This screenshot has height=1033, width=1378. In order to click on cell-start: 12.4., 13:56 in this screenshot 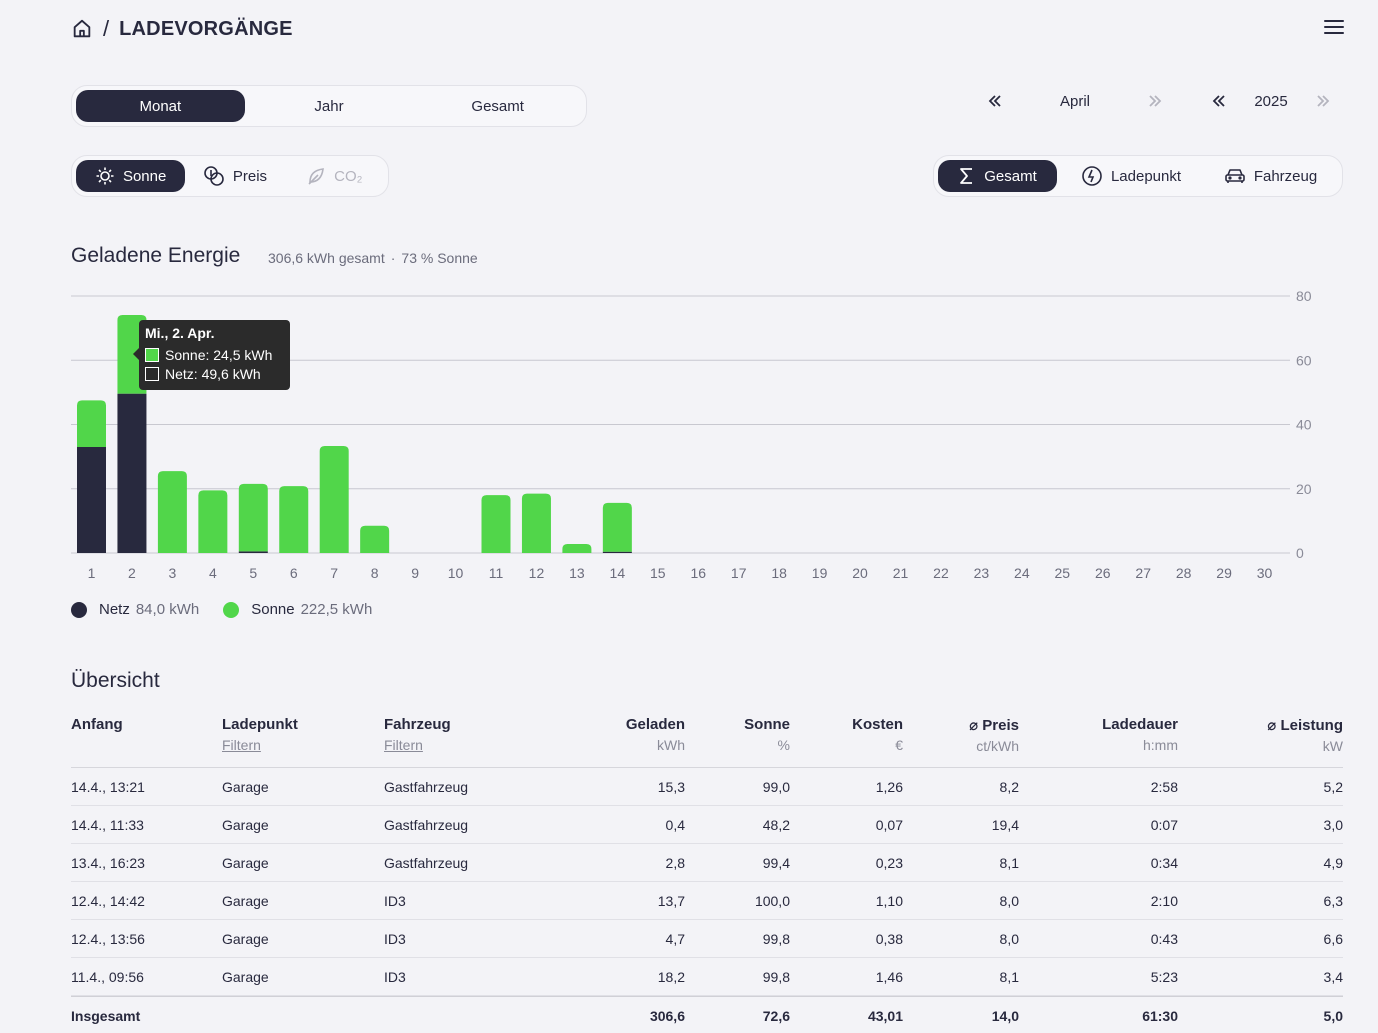, I will do `click(108, 938)`.